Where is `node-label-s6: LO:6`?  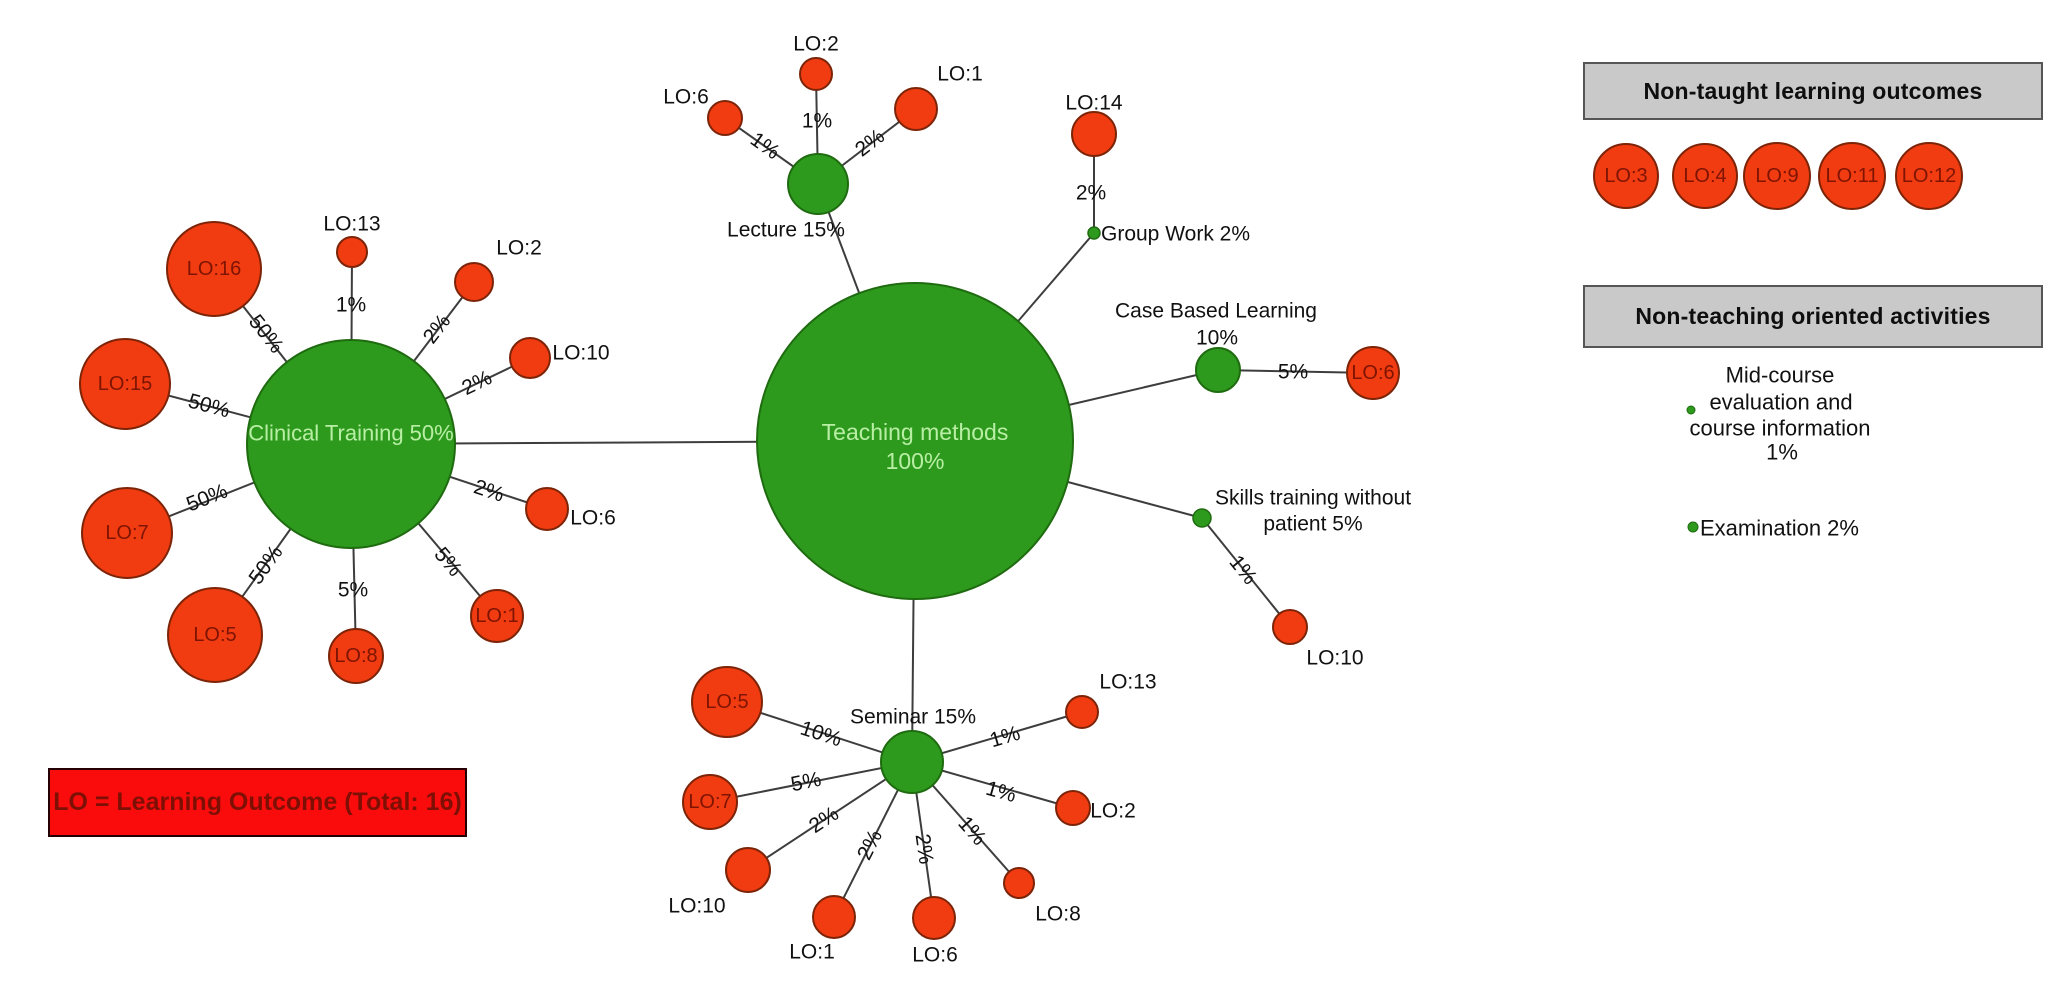 node-label-s6: LO:6 is located at coordinates (935, 955).